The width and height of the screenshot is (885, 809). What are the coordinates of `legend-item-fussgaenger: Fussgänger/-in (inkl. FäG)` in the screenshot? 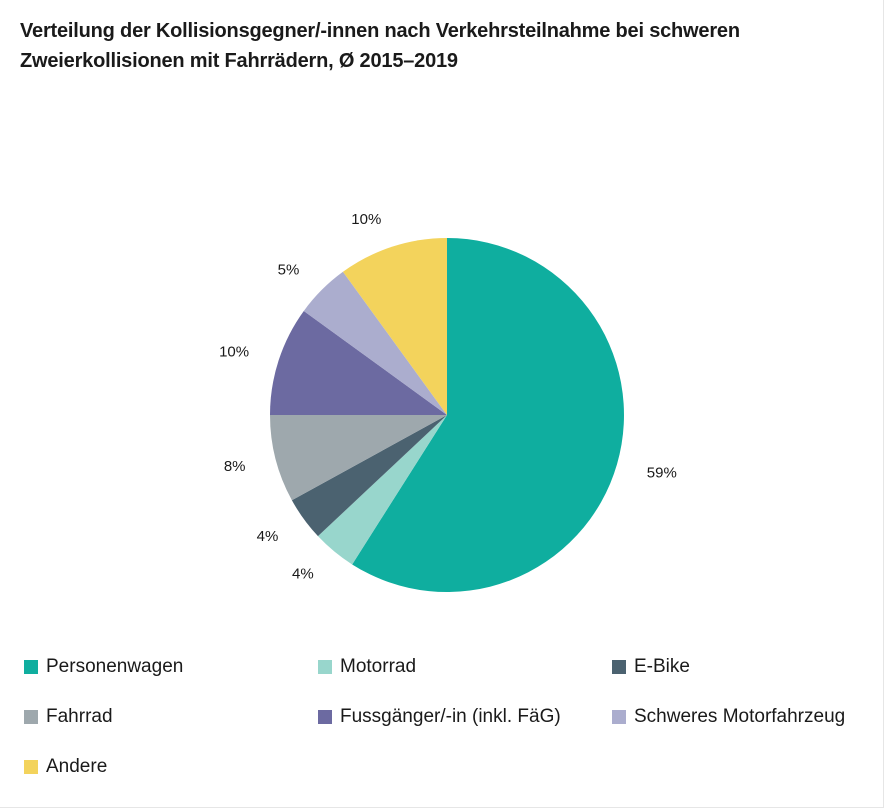 It's located at (439, 717).